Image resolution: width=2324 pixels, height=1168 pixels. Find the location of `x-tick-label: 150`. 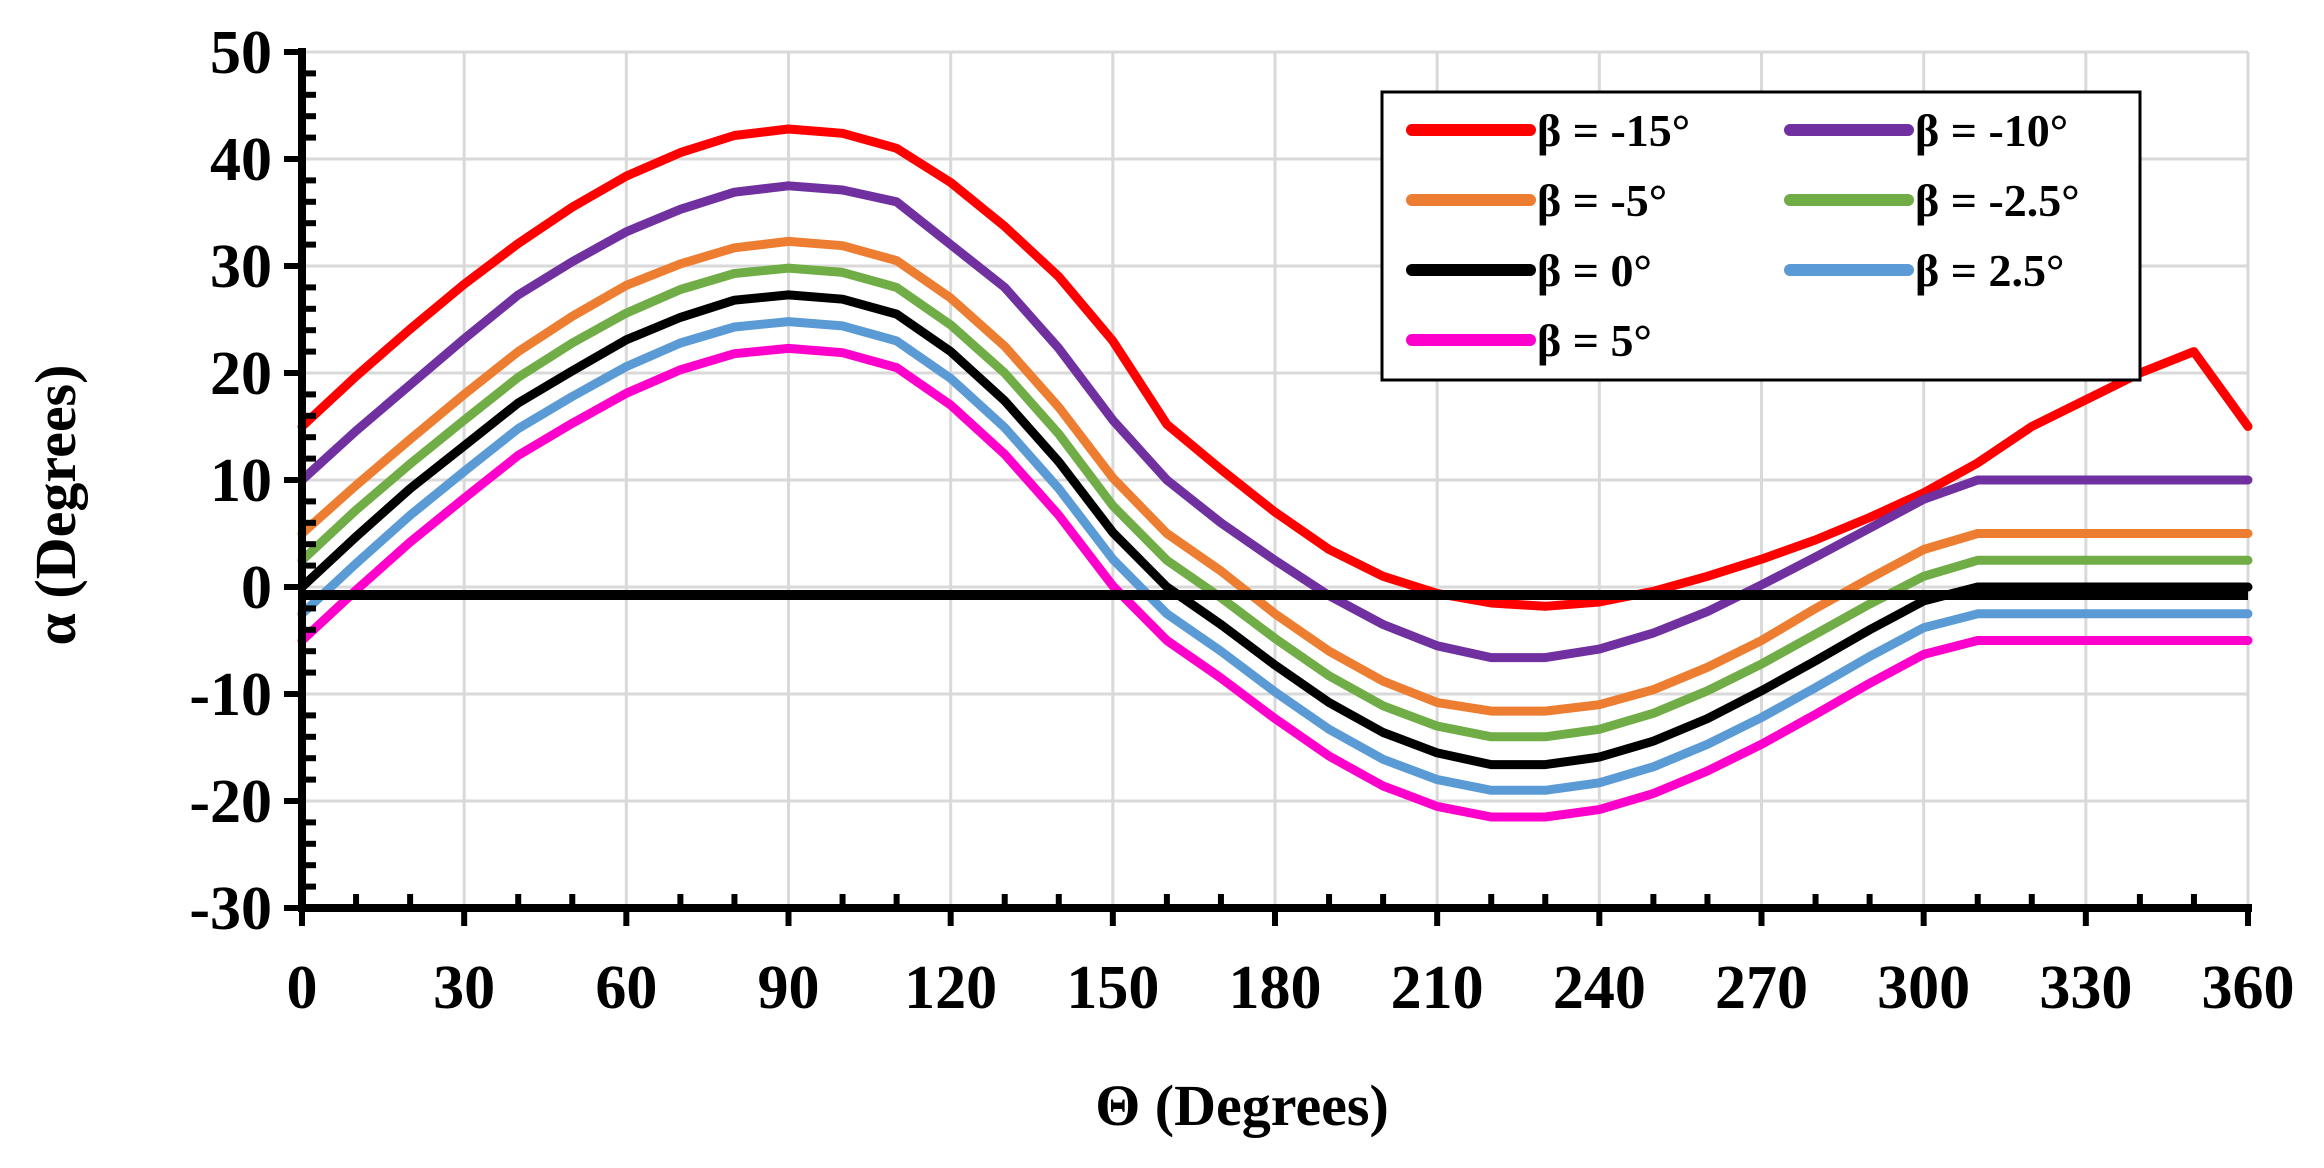

x-tick-label: 150 is located at coordinates (1112, 988).